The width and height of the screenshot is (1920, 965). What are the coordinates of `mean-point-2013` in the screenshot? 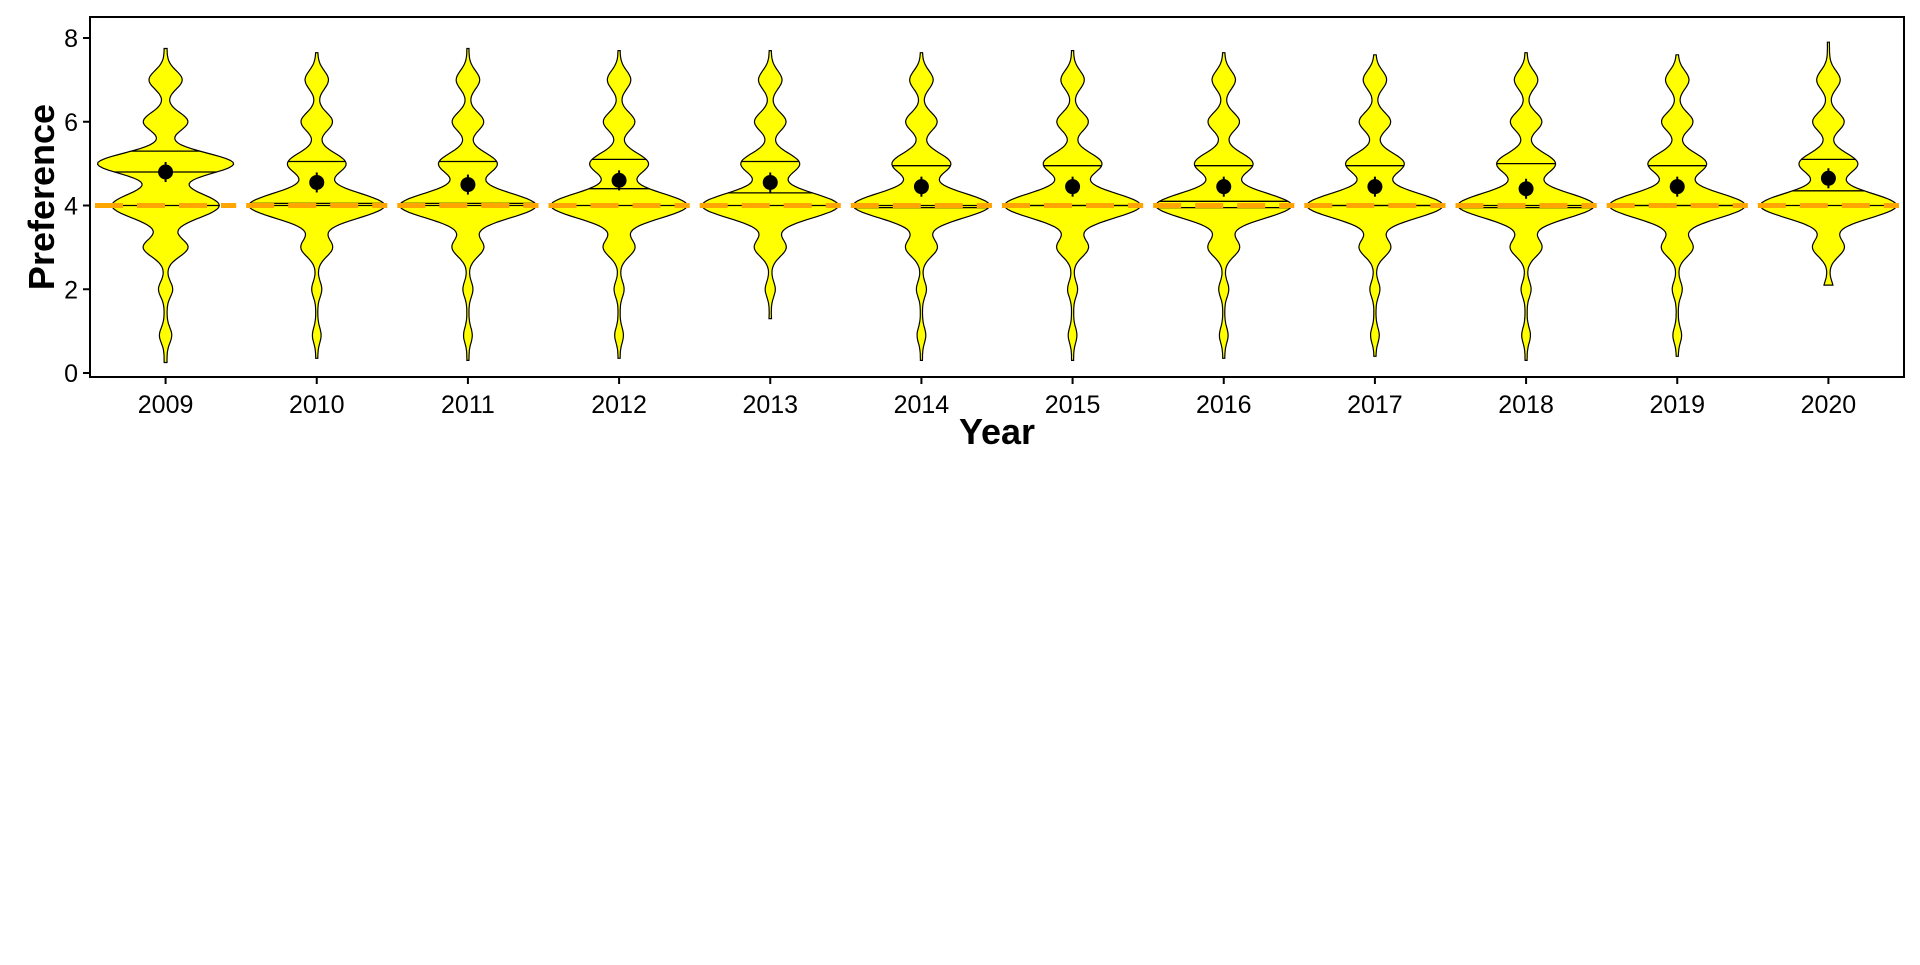 It's located at (770, 182).